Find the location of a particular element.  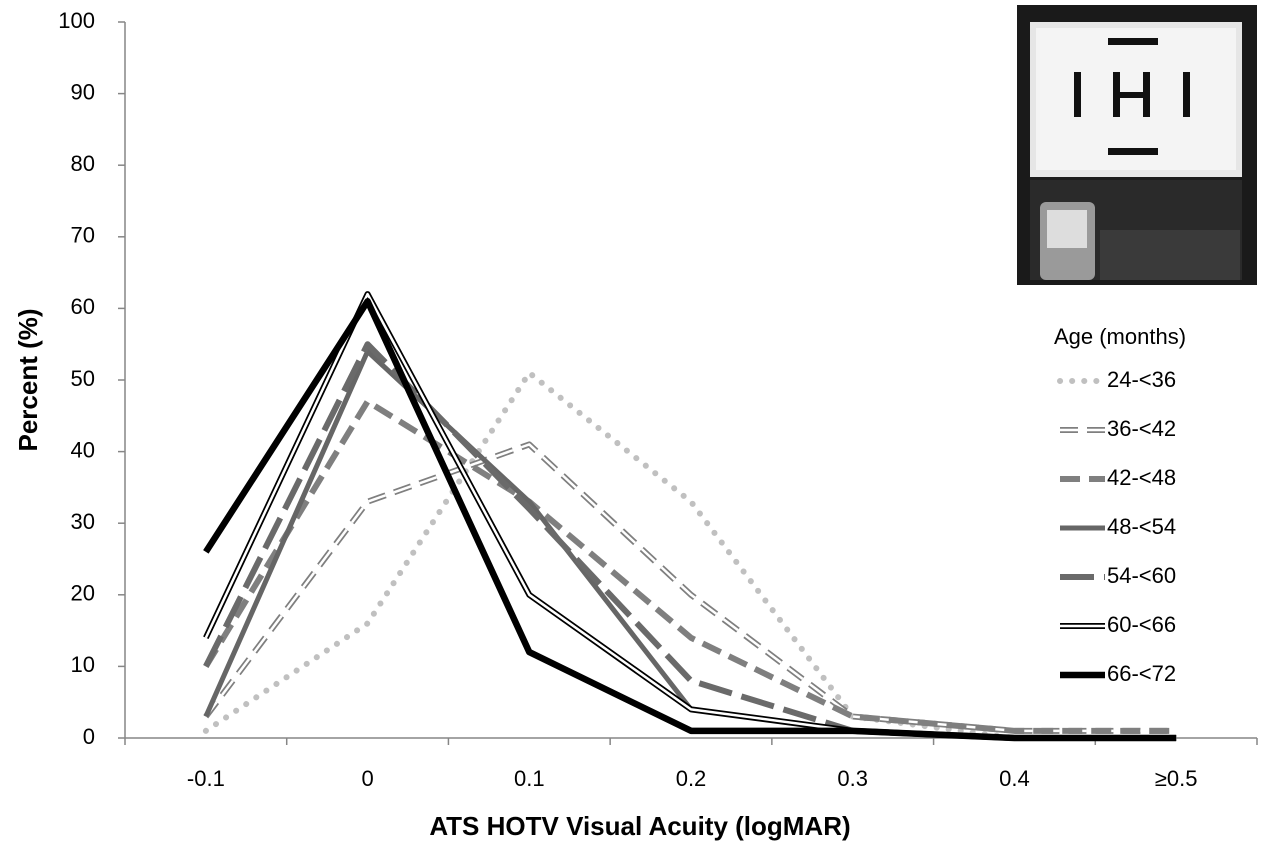

y-tick-label: 70 is located at coordinates (83, 235).